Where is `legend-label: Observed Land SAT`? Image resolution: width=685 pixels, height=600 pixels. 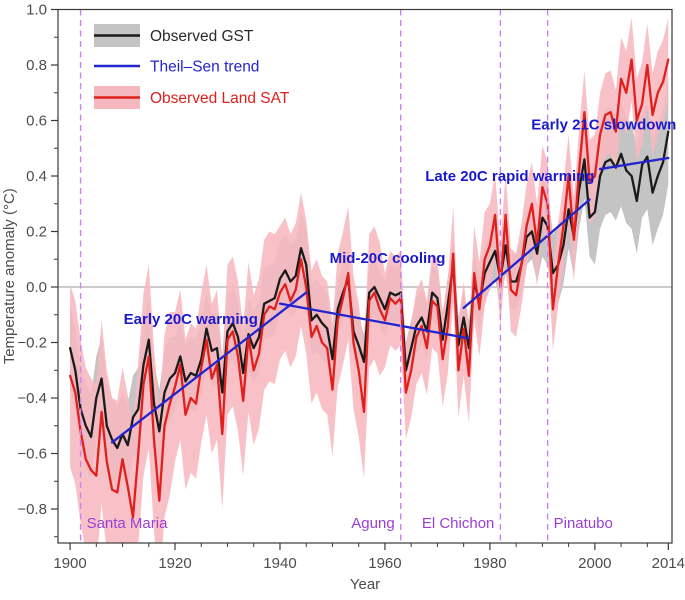
legend-label: Observed Land SAT is located at coordinates (220, 98).